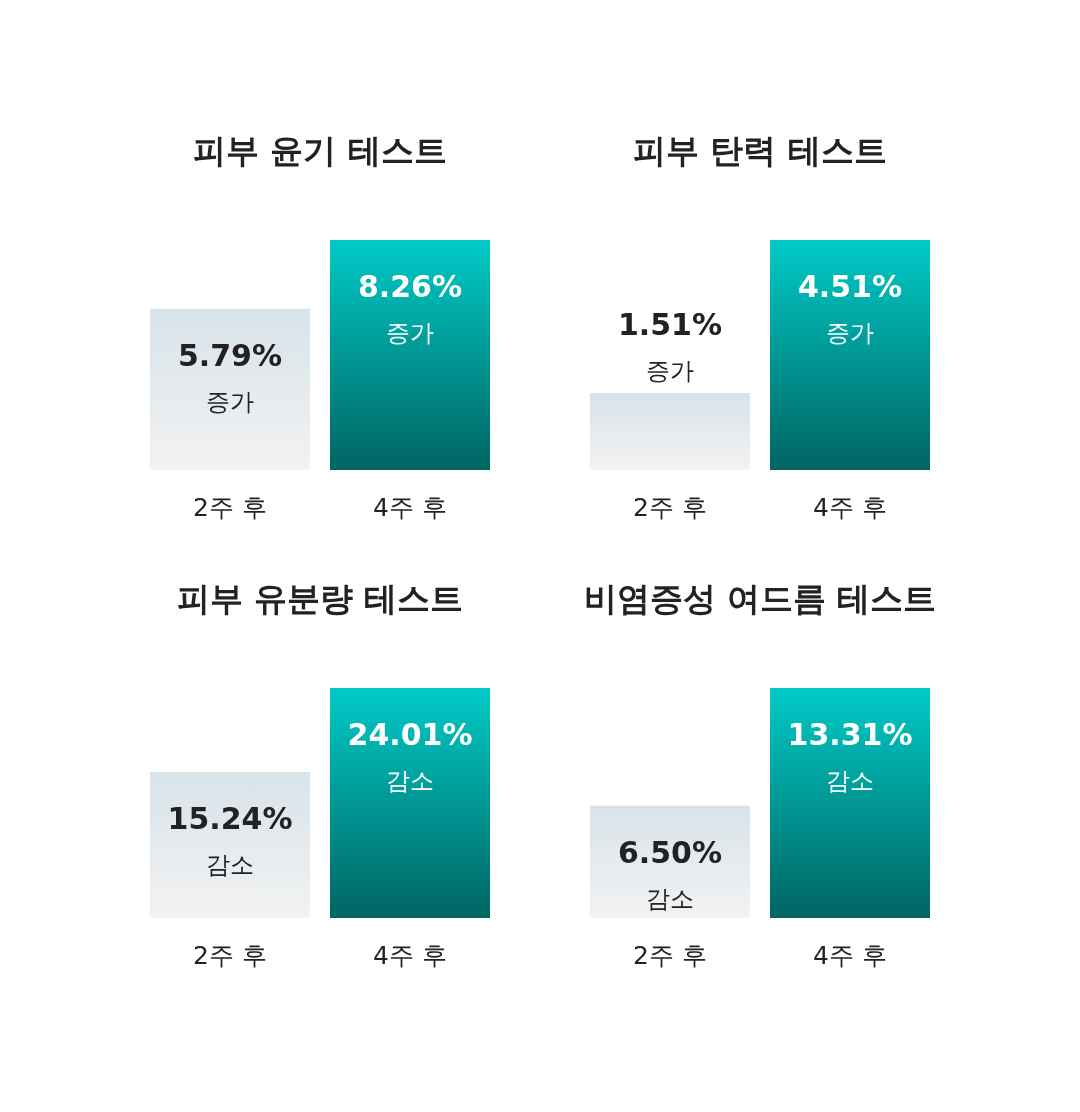 The width and height of the screenshot is (1080, 1112). Describe the element at coordinates (760, 598) in the screenshot. I see `chart-title: 비염증성 여드름 테스트` at that location.